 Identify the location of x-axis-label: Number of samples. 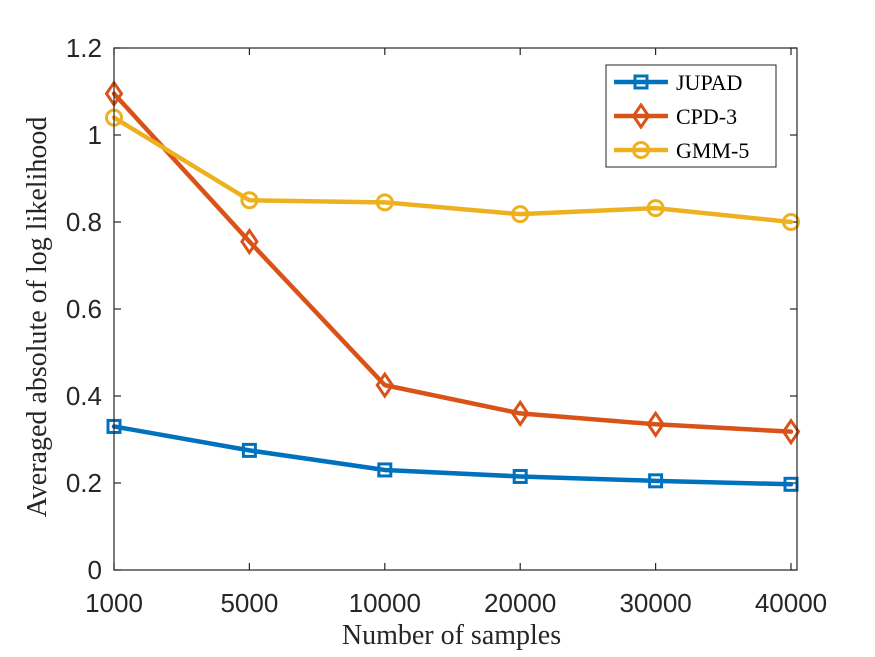
(451, 635).